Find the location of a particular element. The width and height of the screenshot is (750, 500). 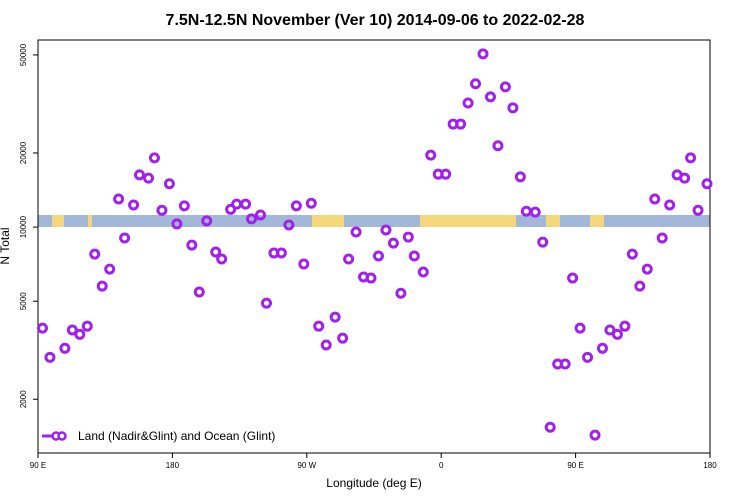

map-strip is located at coordinates (374, 221).